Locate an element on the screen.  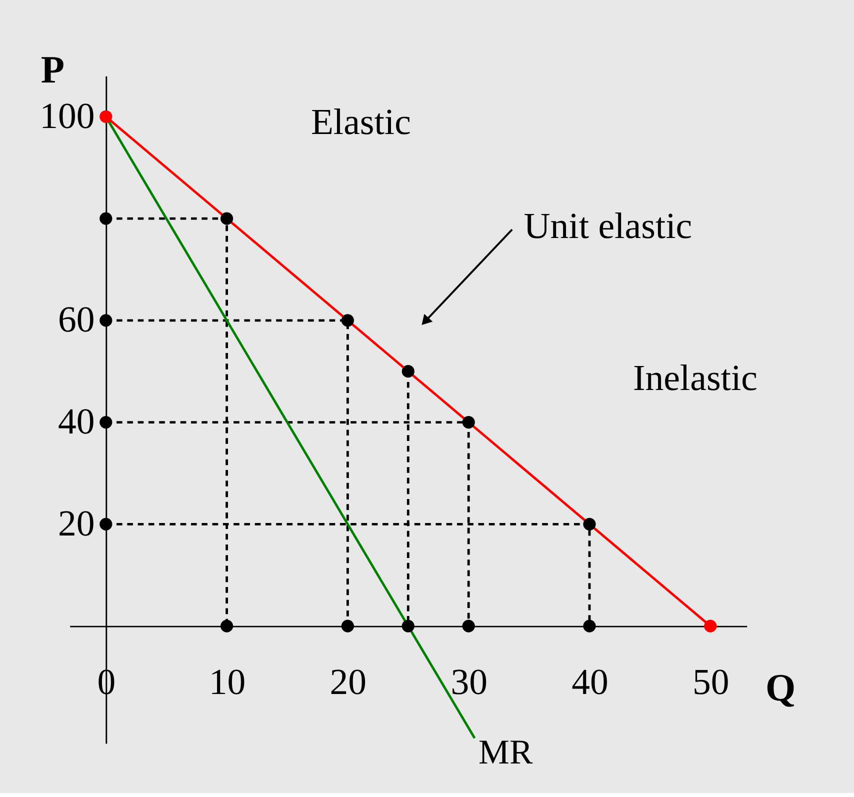
annotation: Unit elastic is located at coordinates (608, 225).